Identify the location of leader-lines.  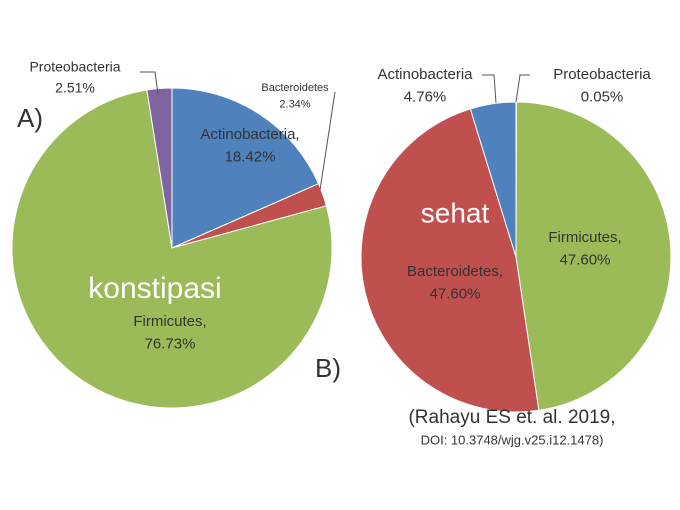
(335, 131).